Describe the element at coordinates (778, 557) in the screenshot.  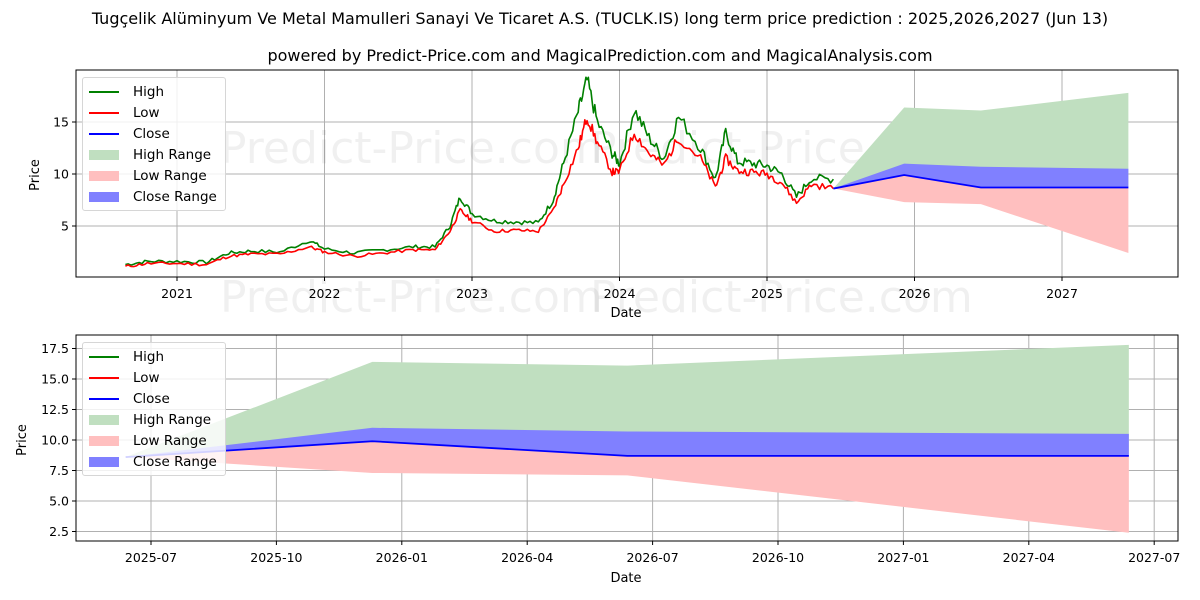
I see `bottom-x-tick-label: 2026-10` at that location.